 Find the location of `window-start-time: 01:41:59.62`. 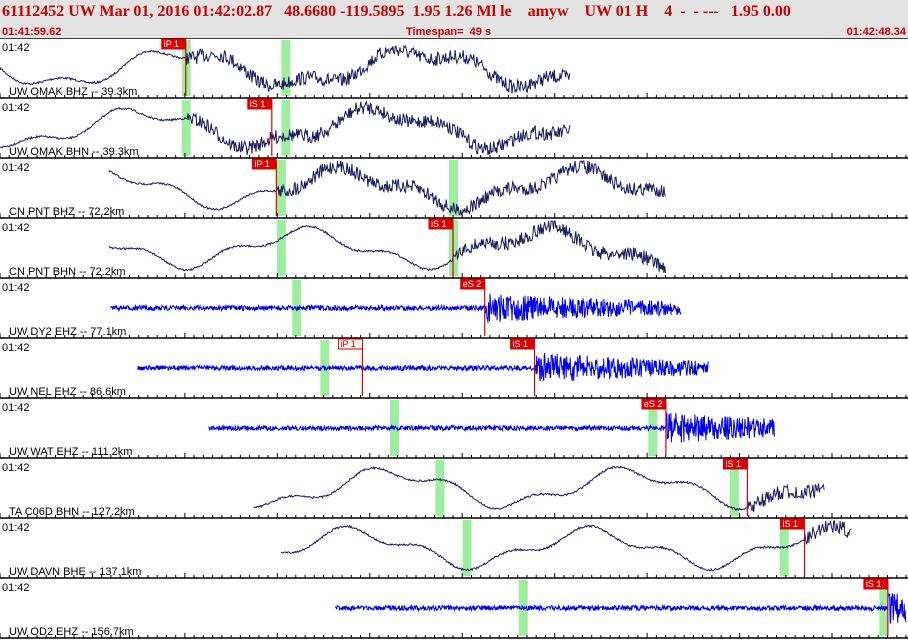

window-start-time: 01:41:59.62 is located at coordinates (32, 32).